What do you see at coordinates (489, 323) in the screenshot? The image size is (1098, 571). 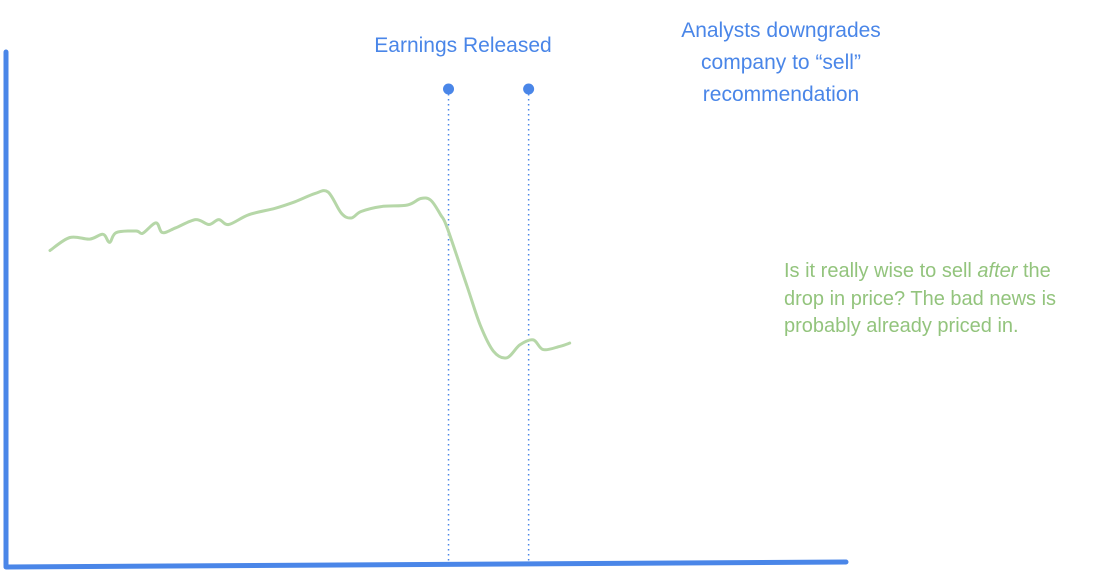 I see `event-markers` at bounding box center [489, 323].